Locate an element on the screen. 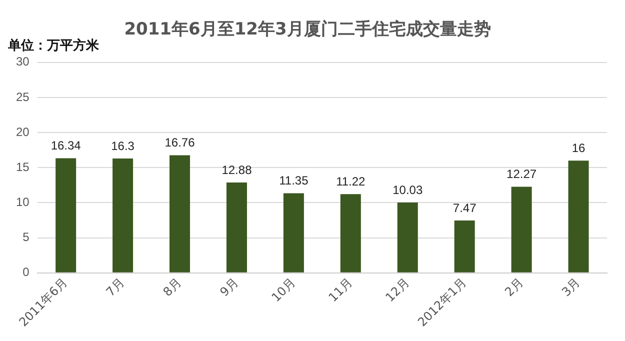  x-tick-label: 8月 is located at coordinates (172, 287).